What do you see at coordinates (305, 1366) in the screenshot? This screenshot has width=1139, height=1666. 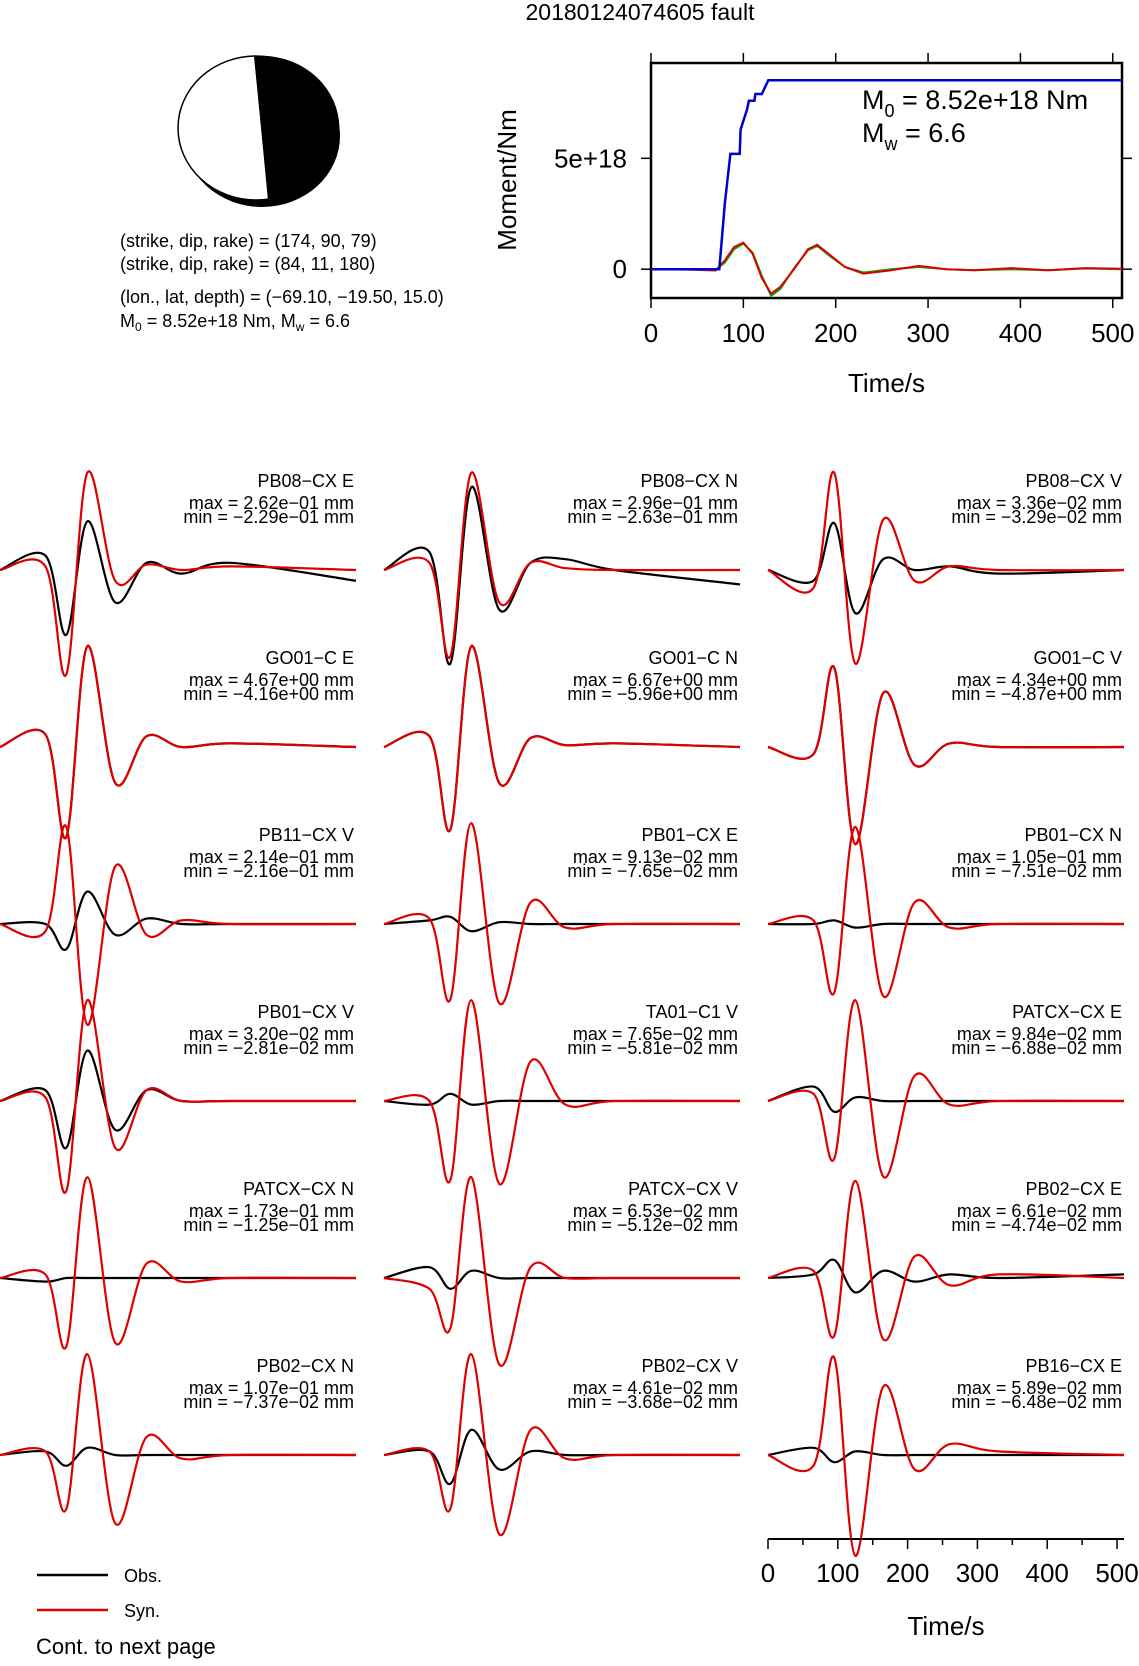 I see `station-label: PB02−CX N` at bounding box center [305, 1366].